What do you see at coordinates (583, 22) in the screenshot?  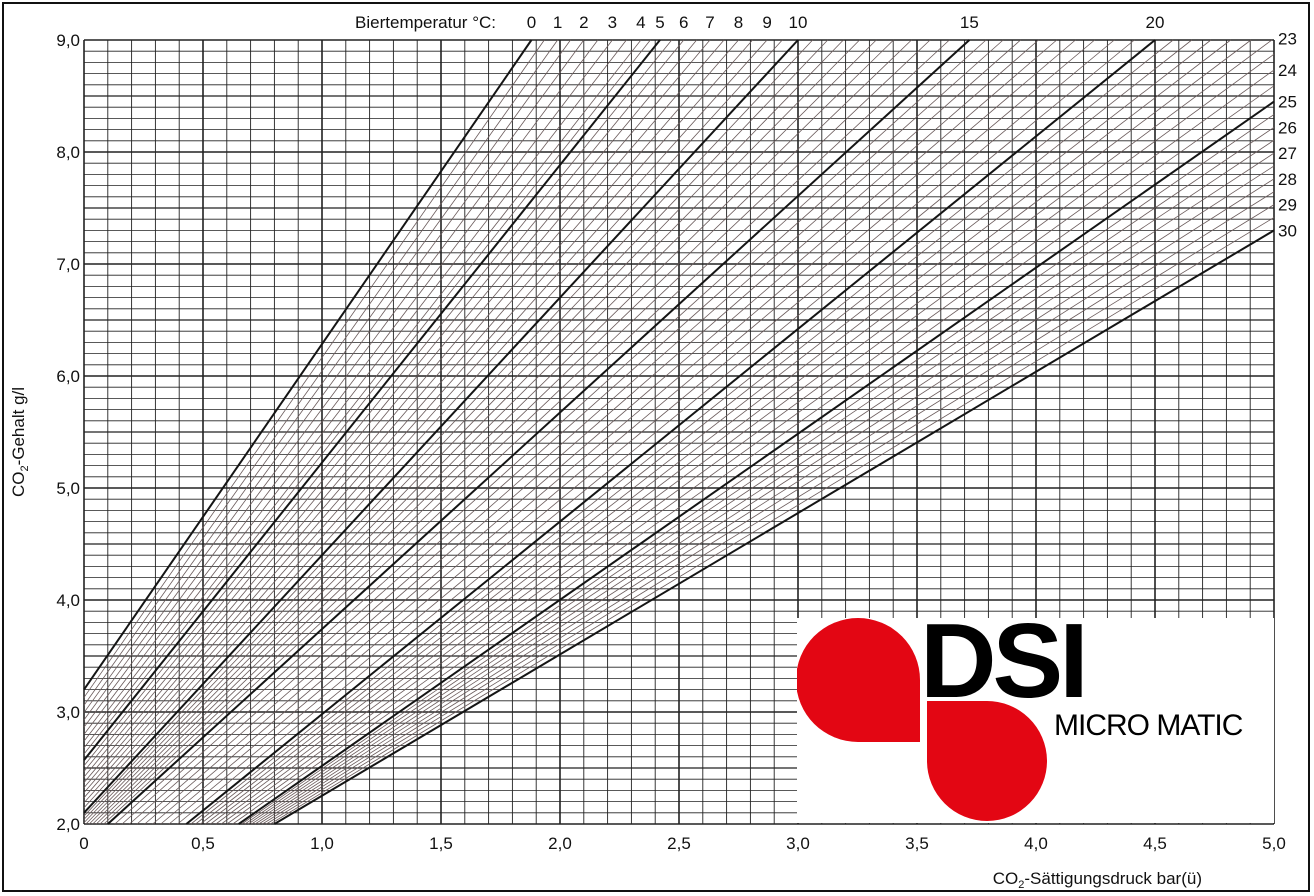 I see `top-temperature-label: 2` at bounding box center [583, 22].